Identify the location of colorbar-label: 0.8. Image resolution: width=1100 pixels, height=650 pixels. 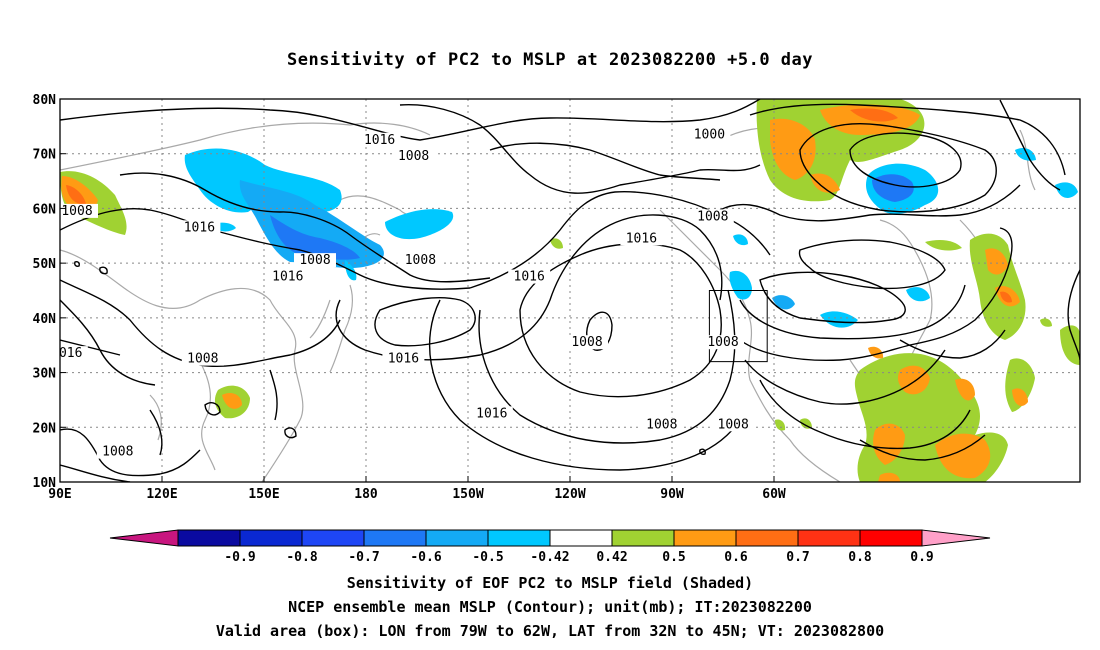
(860, 557).